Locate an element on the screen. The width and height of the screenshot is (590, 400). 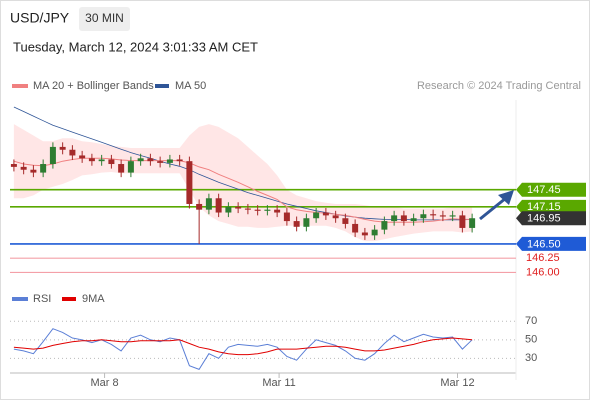
legend-label: 9MA is located at coordinates (93, 299).